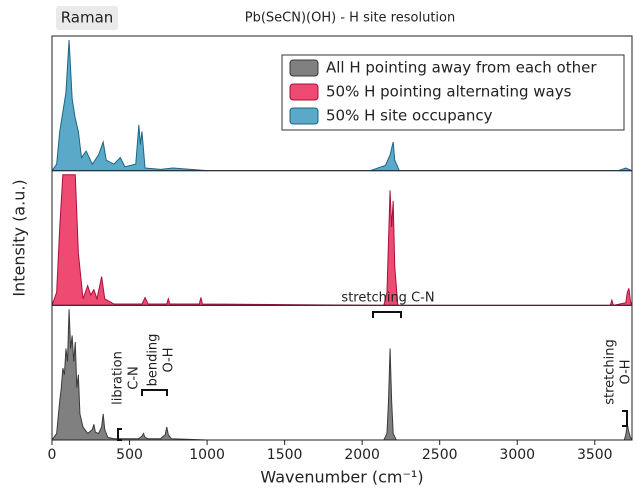  I want to click on annotation: libration C-N, so click(126, 378).